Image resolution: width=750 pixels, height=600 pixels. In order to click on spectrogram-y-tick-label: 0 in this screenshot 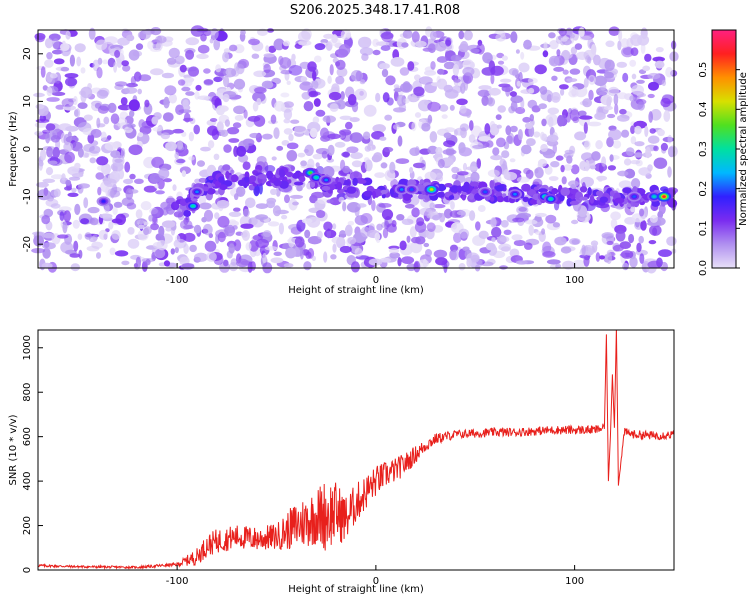, I will do `click(27, 149)`.